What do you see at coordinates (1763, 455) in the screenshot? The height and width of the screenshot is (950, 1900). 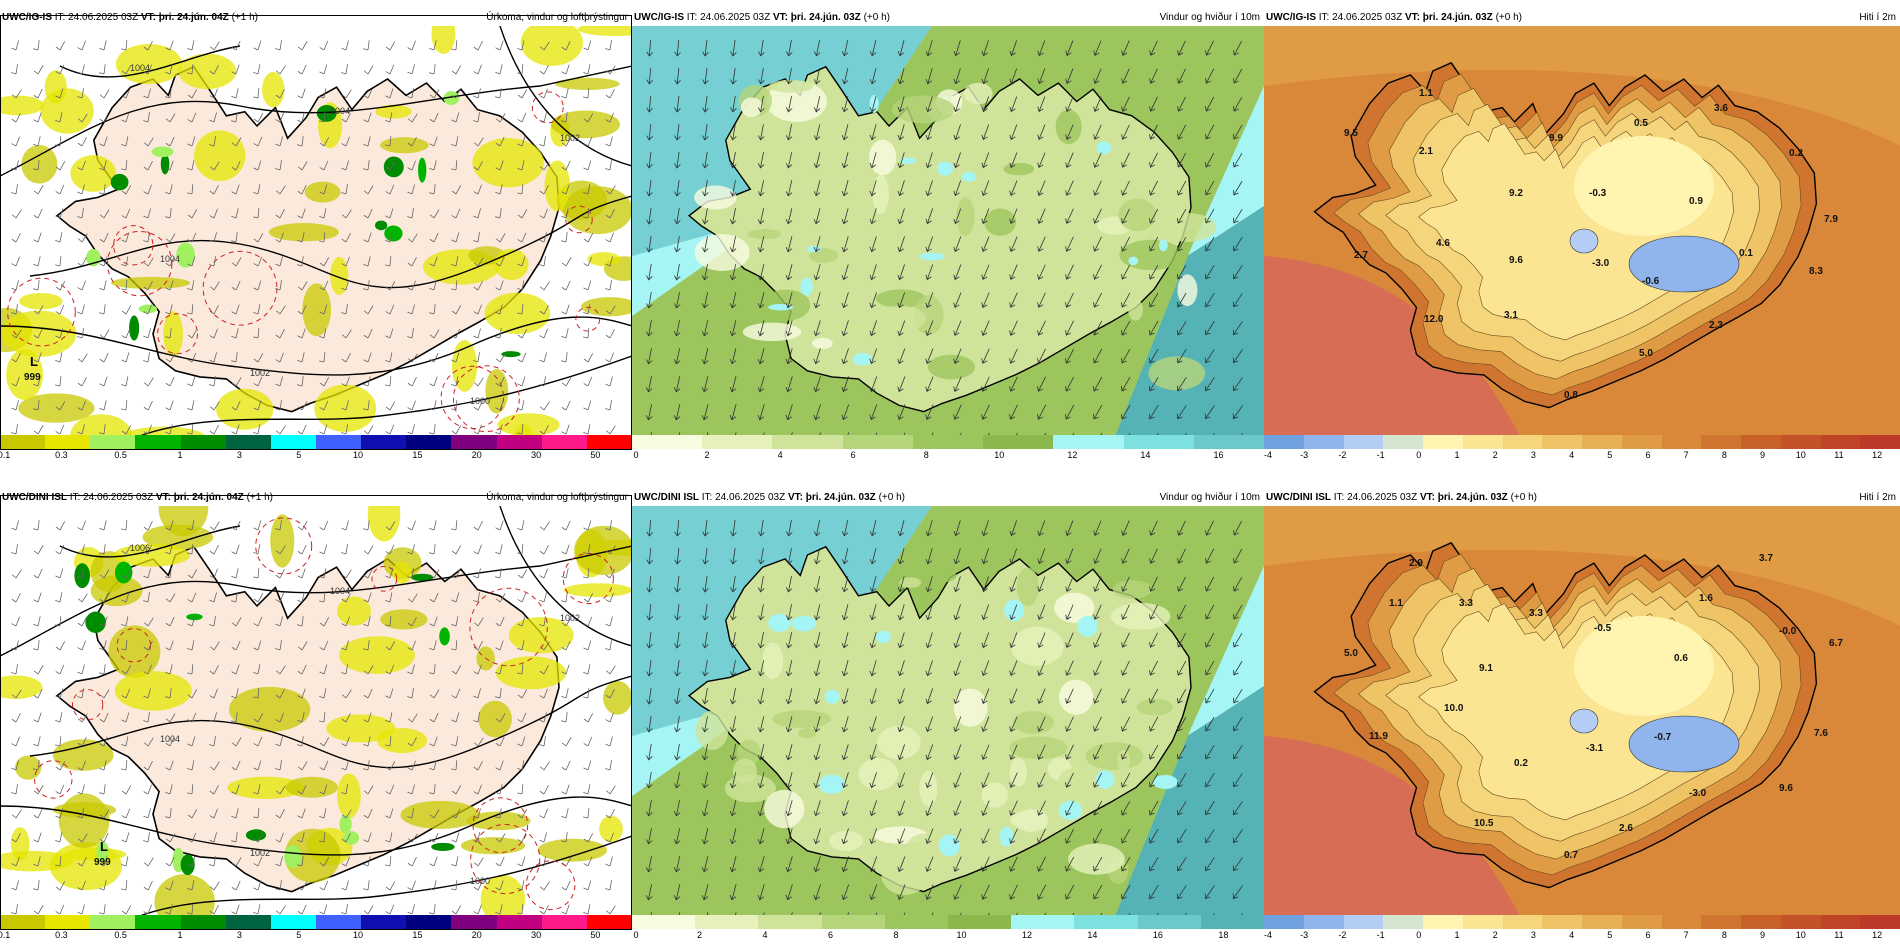 I see `colorbar-tick: 9` at bounding box center [1763, 455].